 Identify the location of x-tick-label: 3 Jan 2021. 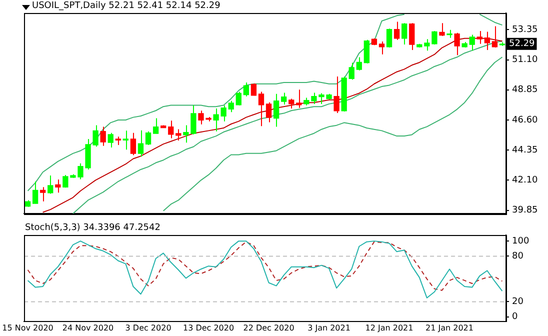
(329, 327).